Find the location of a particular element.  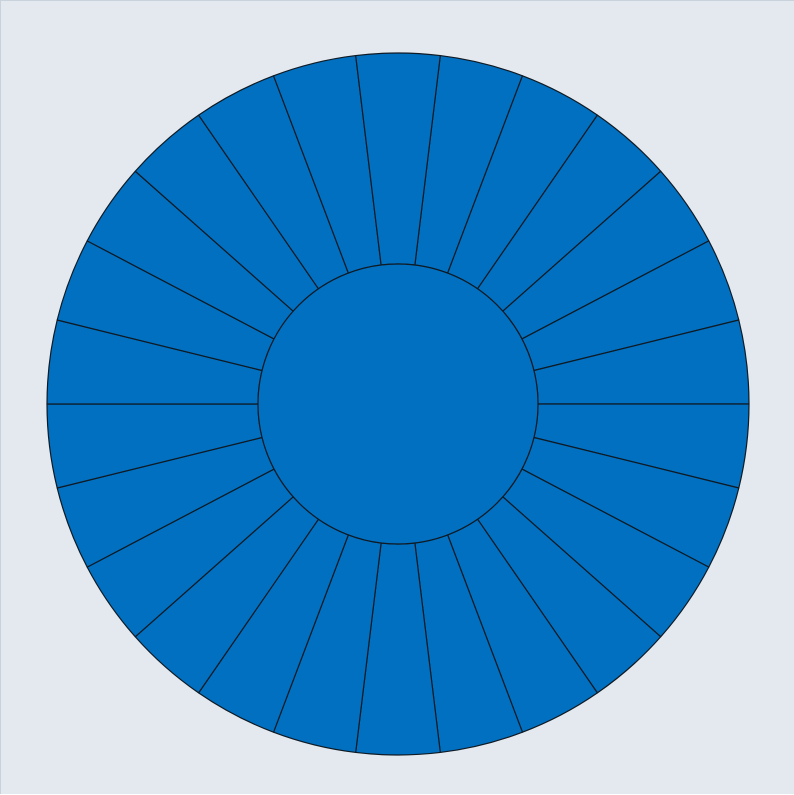

center-hub is located at coordinates (398, 404).